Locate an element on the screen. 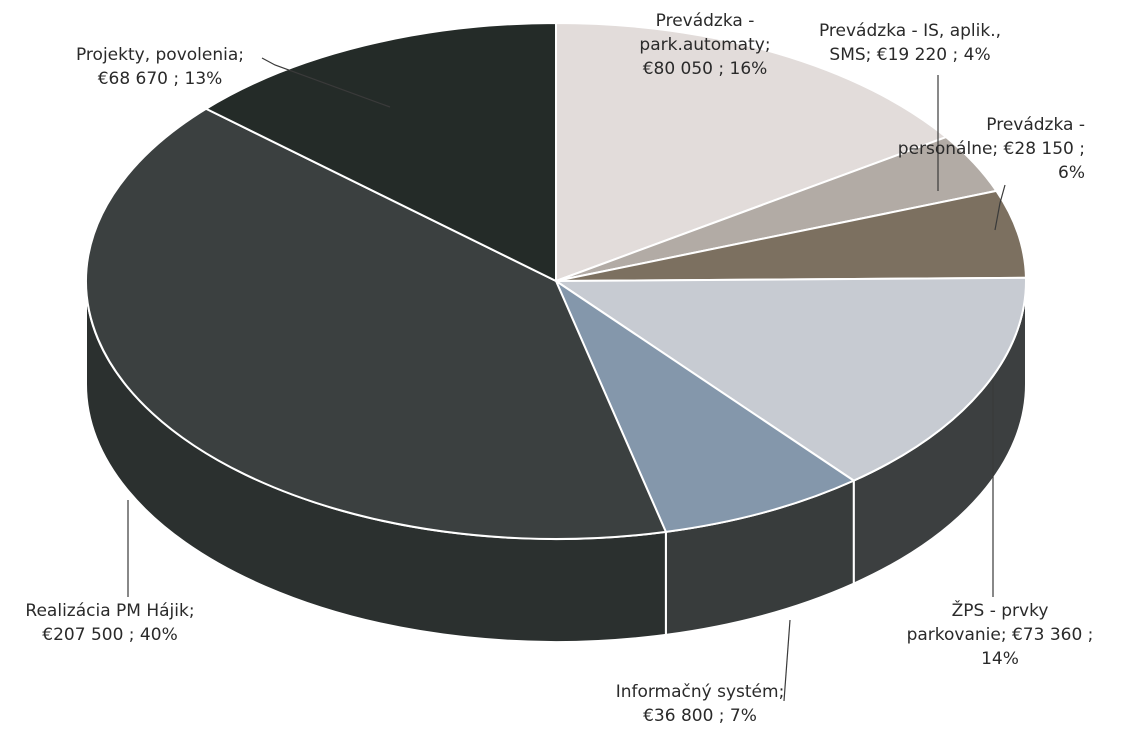 The width and height of the screenshot is (1131, 738). label-line: ŽPS - prvky is located at coordinates (1000, 610).